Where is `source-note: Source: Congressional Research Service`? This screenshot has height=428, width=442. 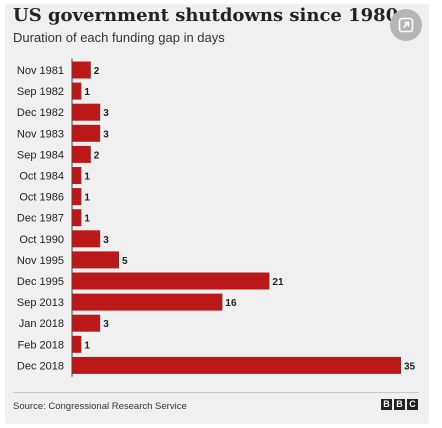
source-note: Source: Congressional Research Service is located at coordinates (100, 406).